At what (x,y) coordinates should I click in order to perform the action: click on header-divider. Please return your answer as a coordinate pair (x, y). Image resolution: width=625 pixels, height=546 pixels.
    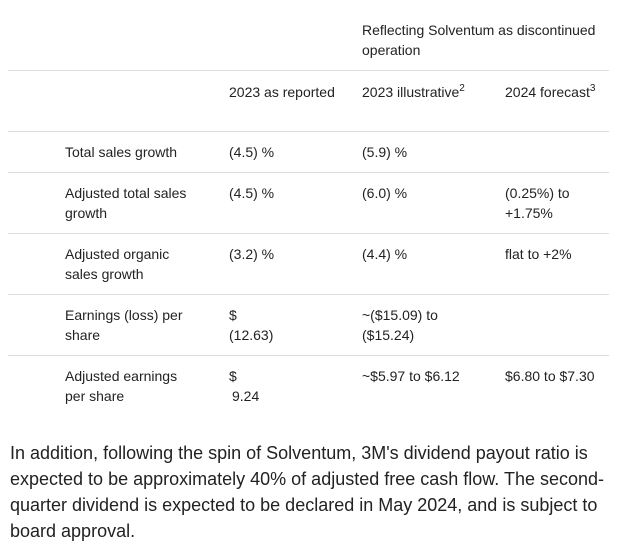
    Looking at the image, I should click on (308, 70).